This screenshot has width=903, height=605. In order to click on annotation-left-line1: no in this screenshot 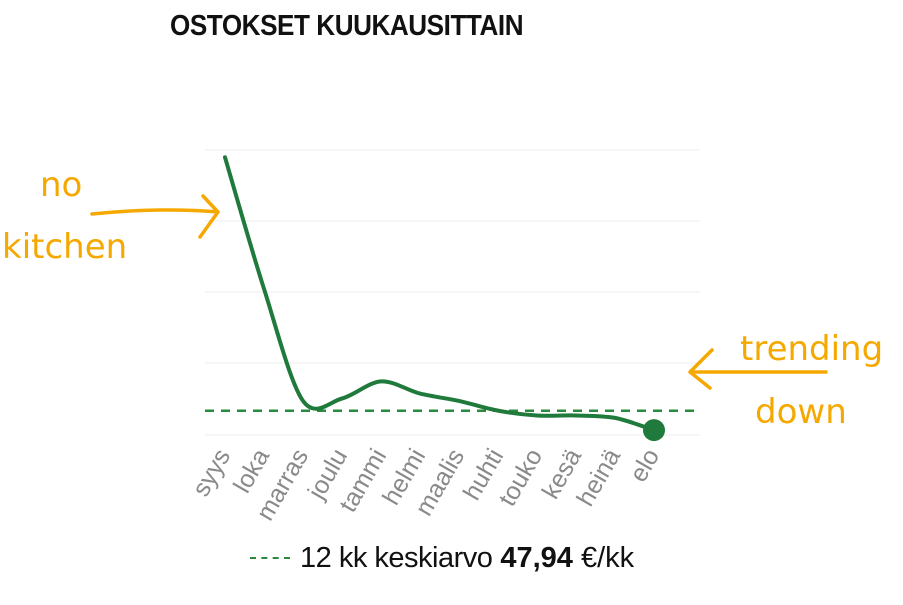, I will do `click(61, 185)`.